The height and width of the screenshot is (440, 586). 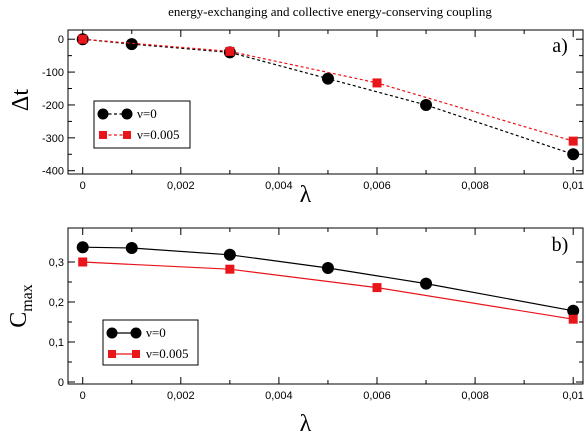 What do you see at coordinates (56, 343) in the screenshot?
I see `y-tick-label: 0,1` at bounding box center [56, 343].